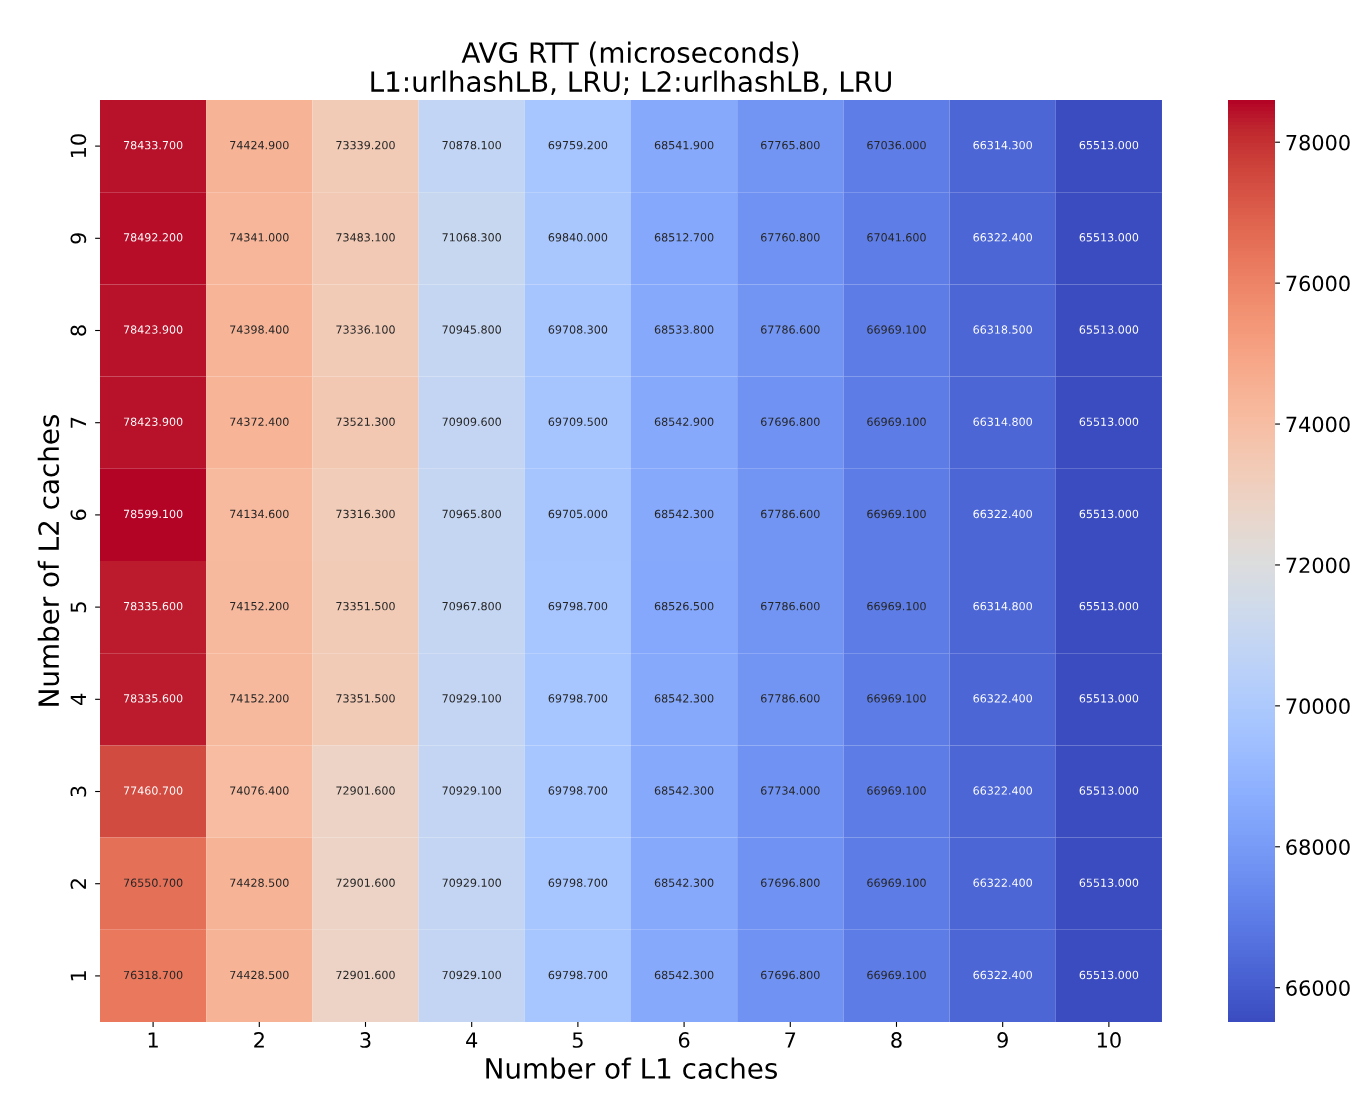 The image size is (1368, 1105). I want to click on y-tick-label: 4, so click(78, 699).